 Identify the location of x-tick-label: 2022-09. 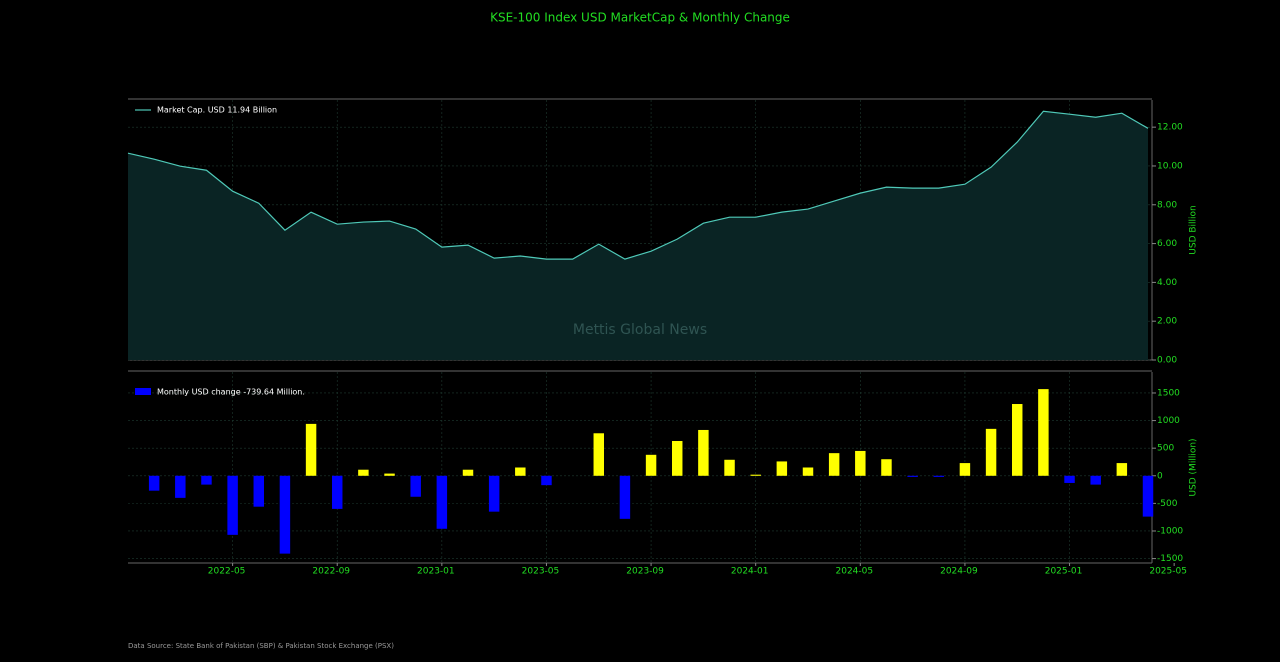
(331, 572).